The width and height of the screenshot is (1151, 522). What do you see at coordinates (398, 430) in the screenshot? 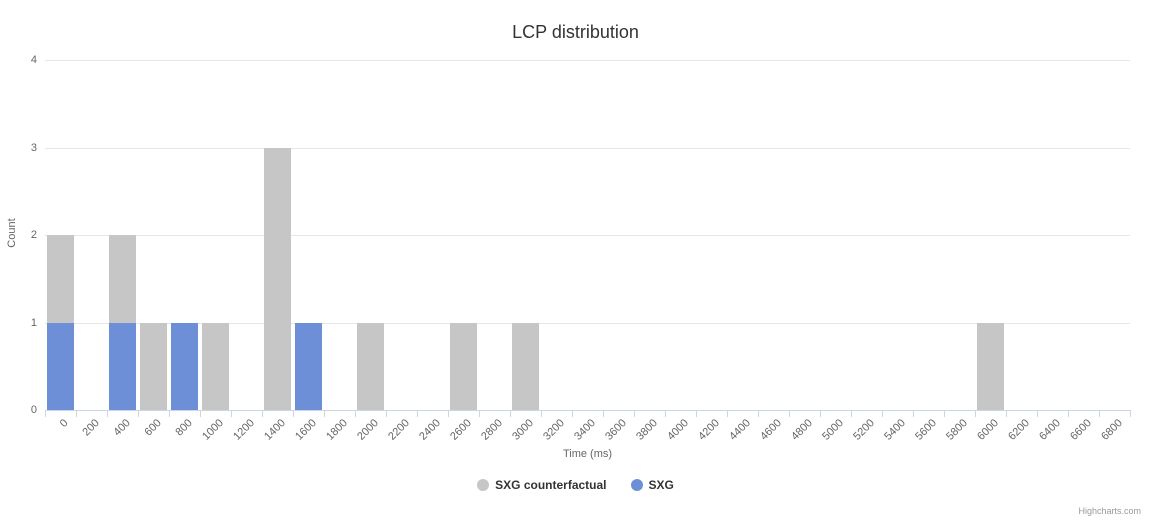
I see `x-axis-label: 2200` at bounding box center [398, 430].